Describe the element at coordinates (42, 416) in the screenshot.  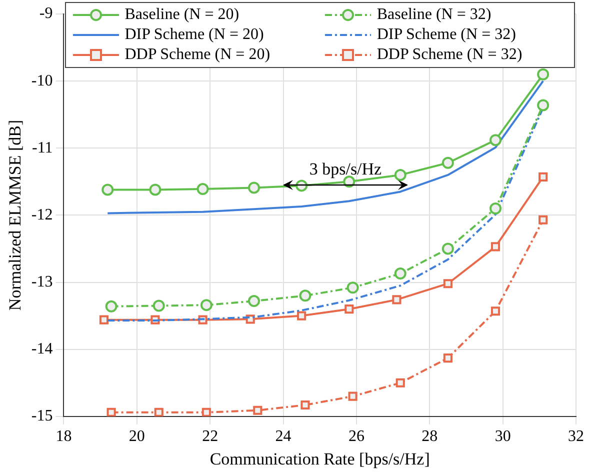
I see `y-tick-label: -15` at that location.